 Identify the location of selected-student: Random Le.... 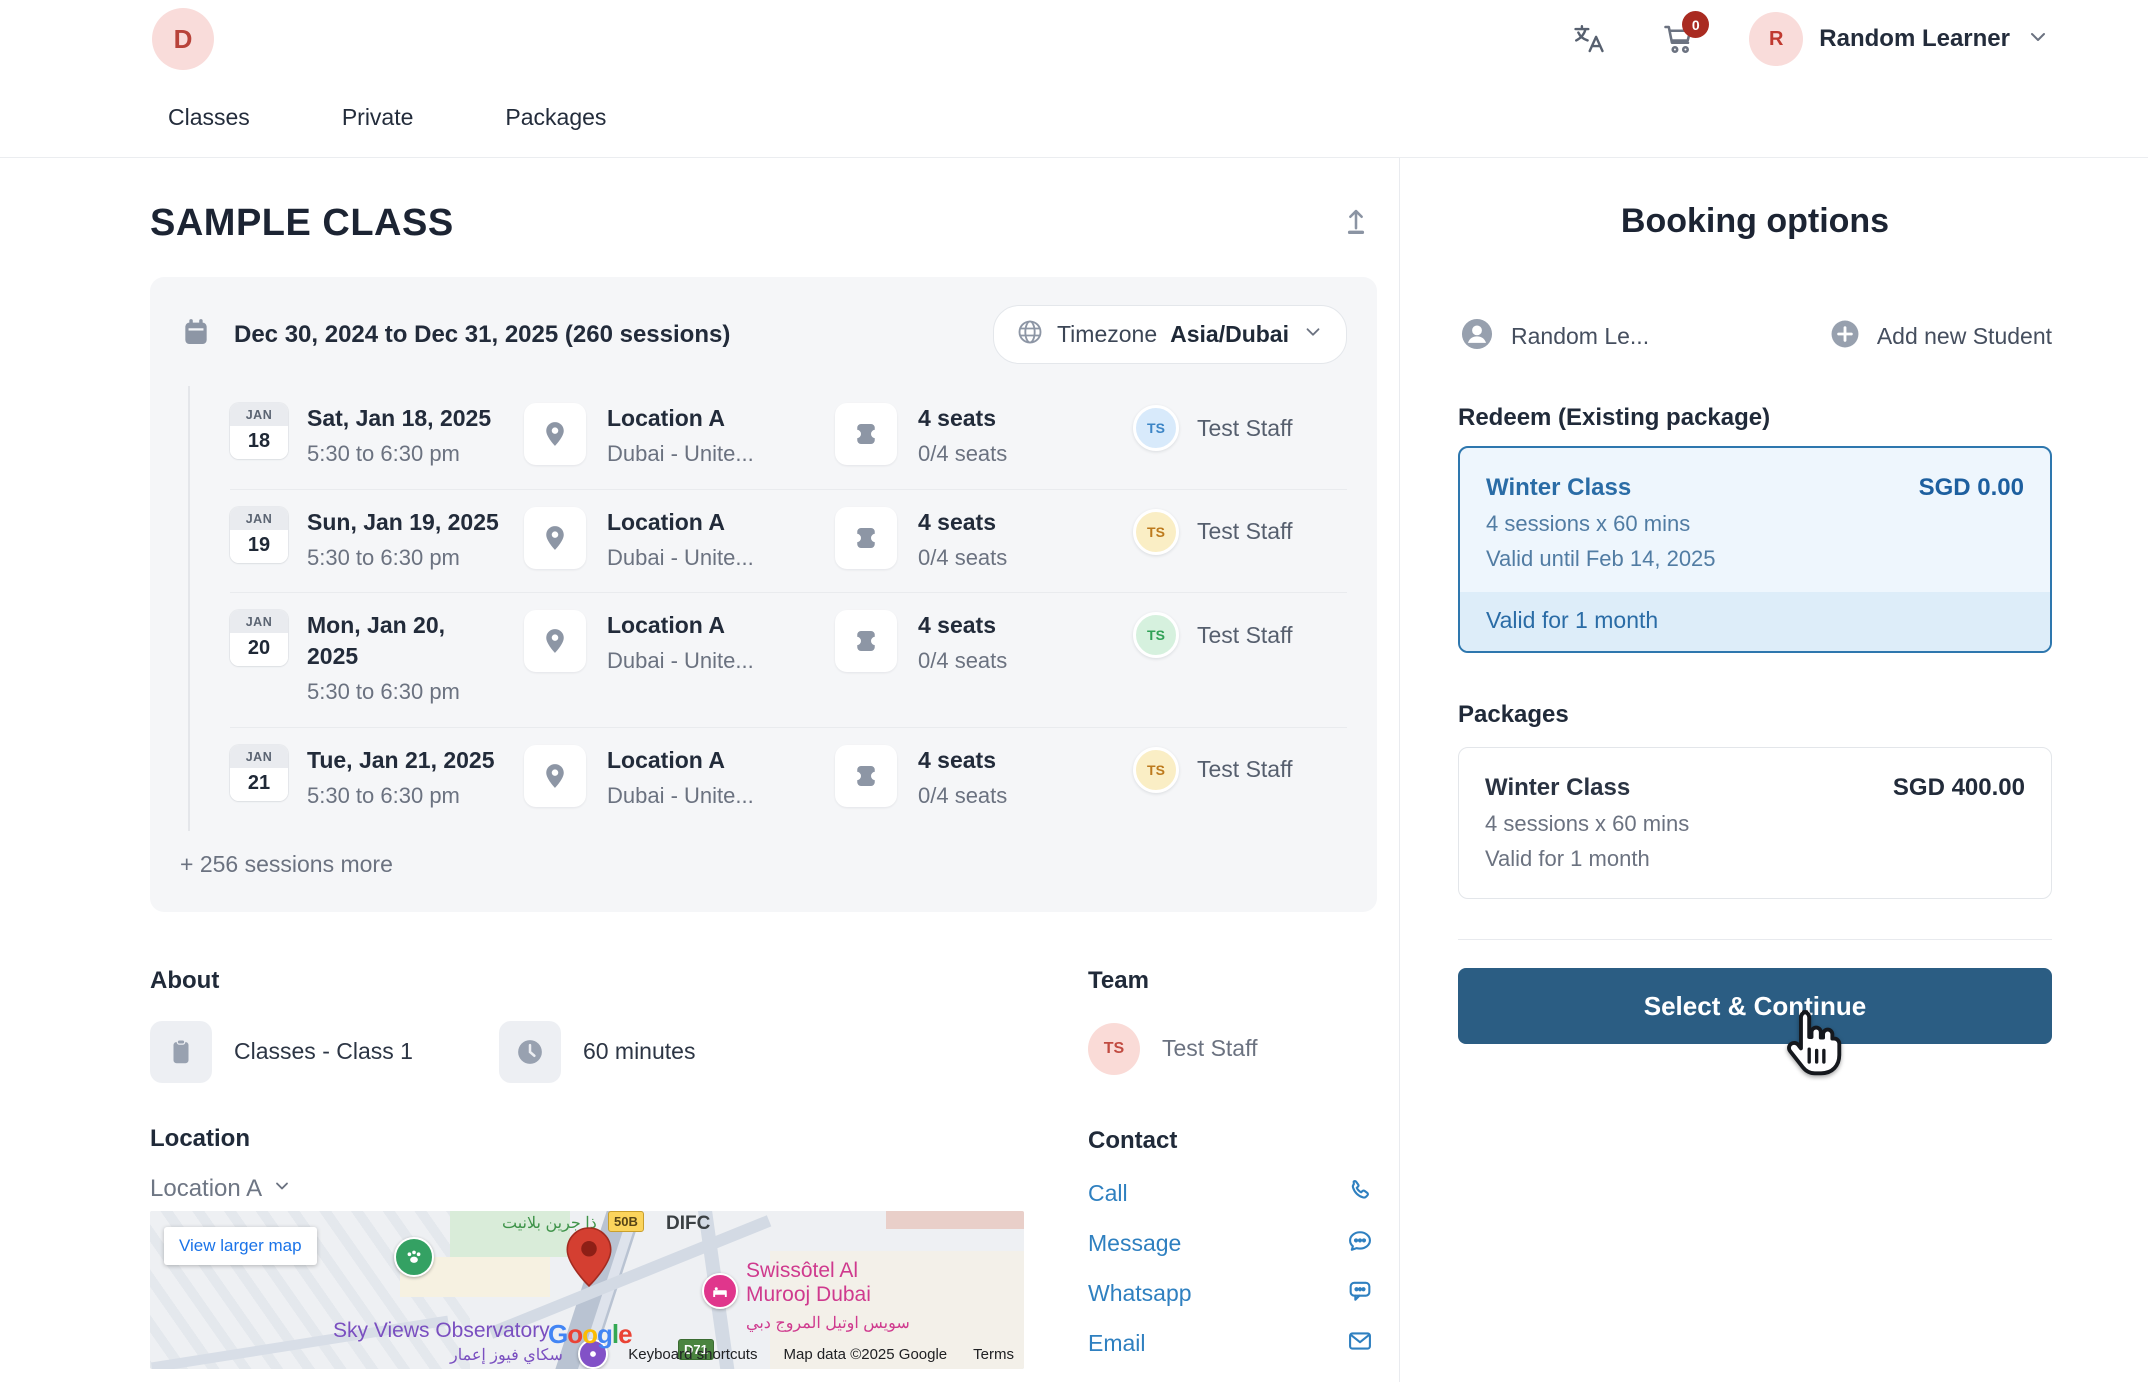
(1553, 336).